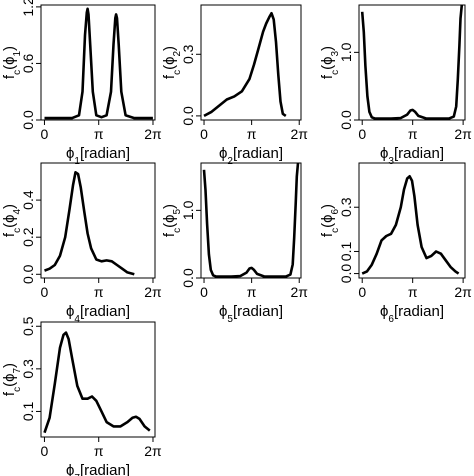  Describe the element at coordinates (98, 469) in the screenshot. I see `x-axis-label: ϕ7[radian]` at that location.